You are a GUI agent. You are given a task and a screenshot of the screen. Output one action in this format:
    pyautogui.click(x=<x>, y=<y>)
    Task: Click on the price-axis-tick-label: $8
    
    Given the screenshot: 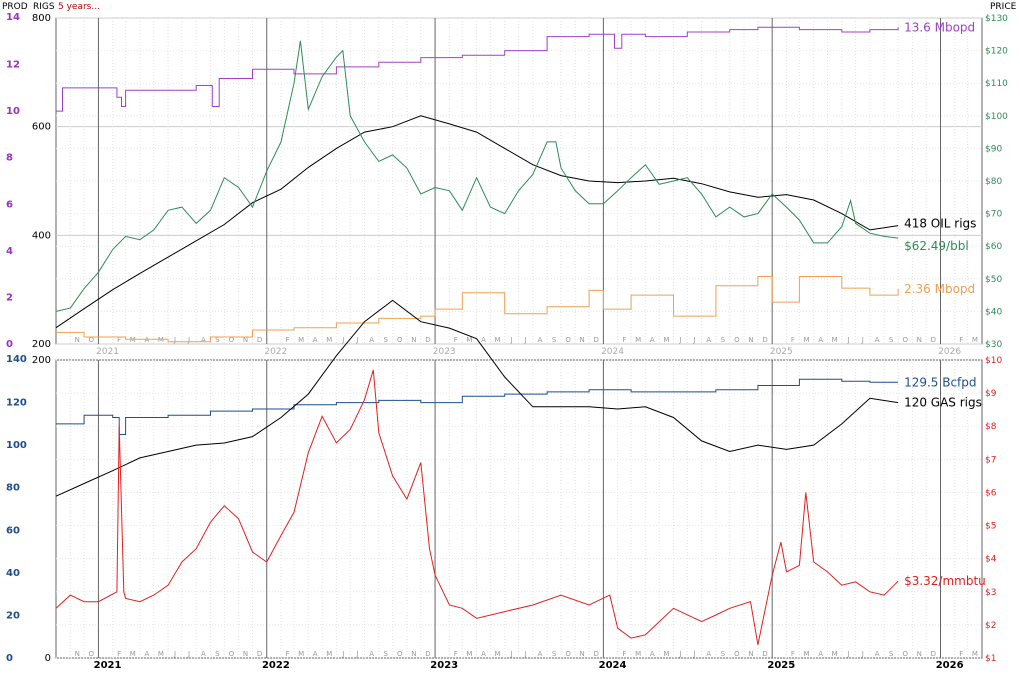 What is the action you would take?
    pyautogui.click(x=991, y=427)
    